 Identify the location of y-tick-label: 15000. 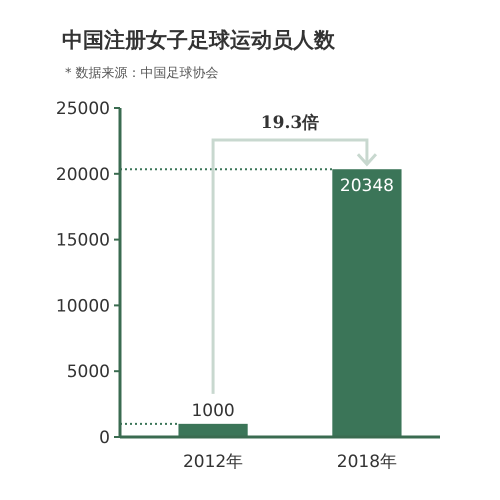
(83, 240).